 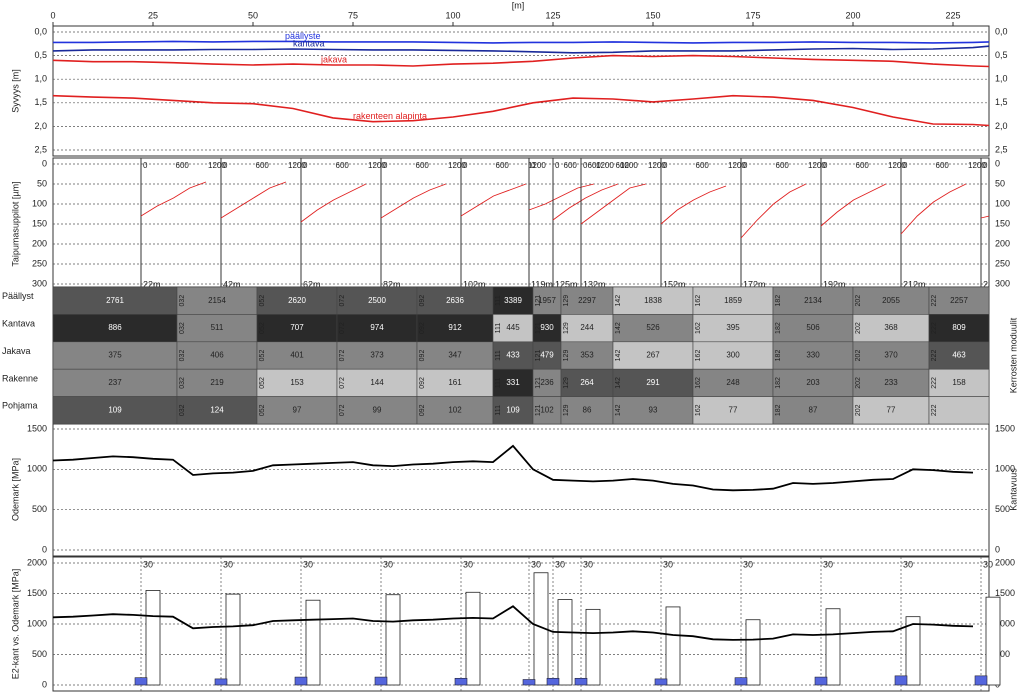 I want to click on series-label: jakava, so click(x=333, y=59).